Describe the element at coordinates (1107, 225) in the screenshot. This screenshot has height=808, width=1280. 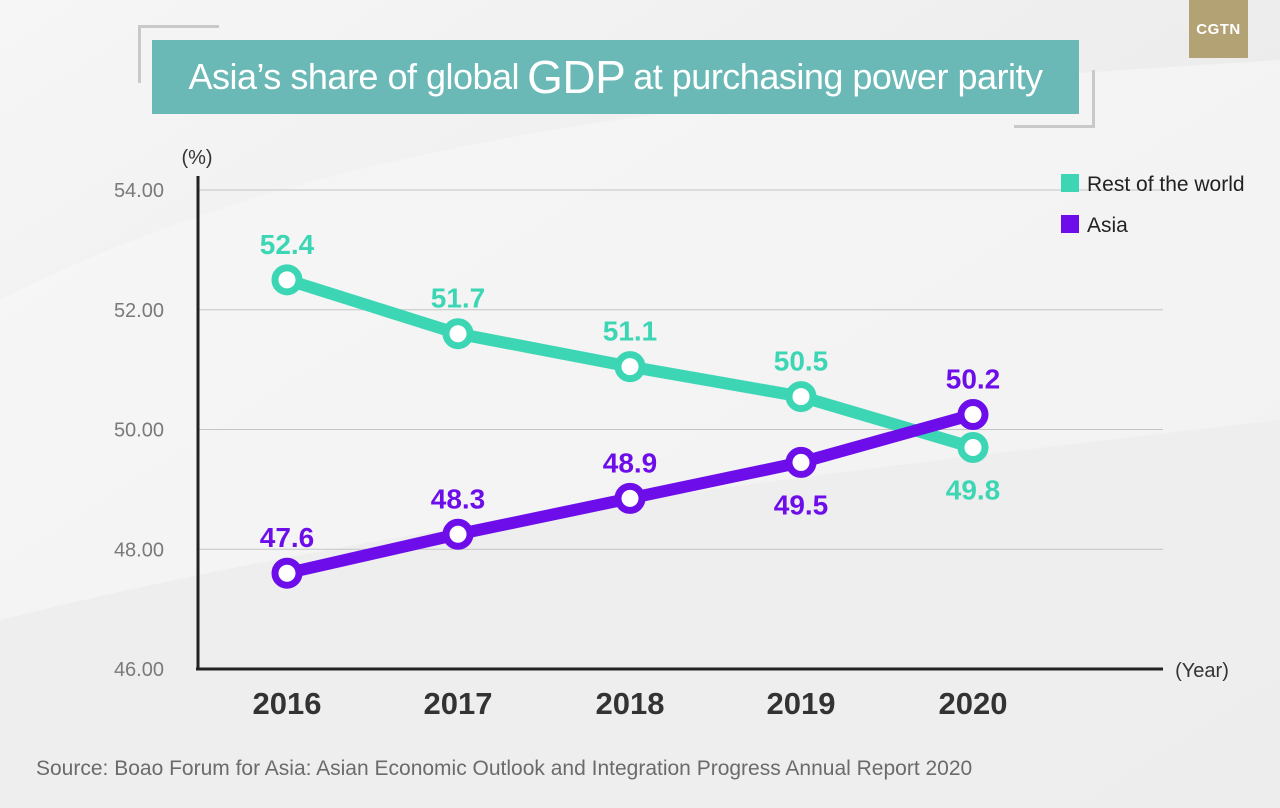
I see `legend-label: Asia` at that location.